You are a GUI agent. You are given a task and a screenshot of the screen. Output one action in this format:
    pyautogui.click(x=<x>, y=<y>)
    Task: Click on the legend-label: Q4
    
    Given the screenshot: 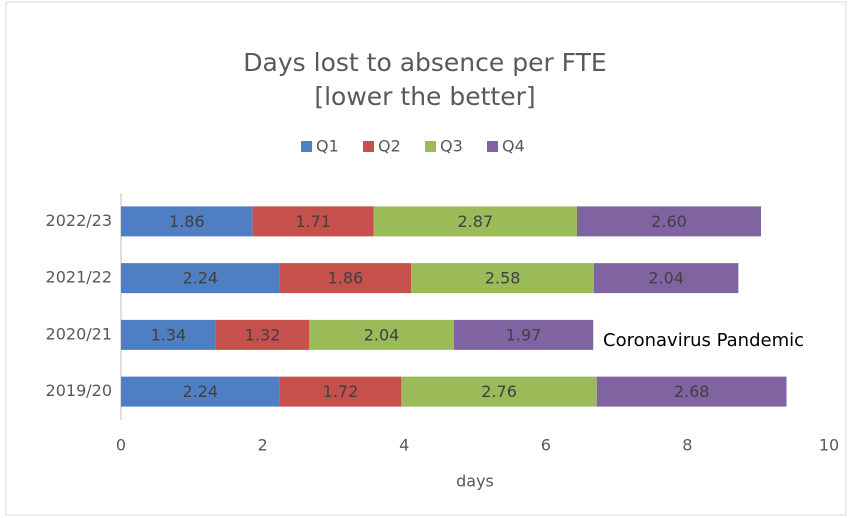 What is the action you would take?
    pyautogui.click(x=513, y=146)
    